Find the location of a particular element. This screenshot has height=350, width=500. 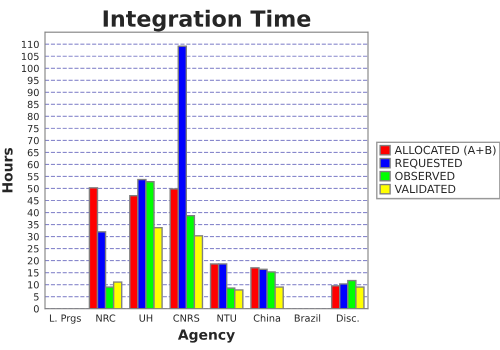

x-tick-label: CNRS is located at coordinates (186, 318).